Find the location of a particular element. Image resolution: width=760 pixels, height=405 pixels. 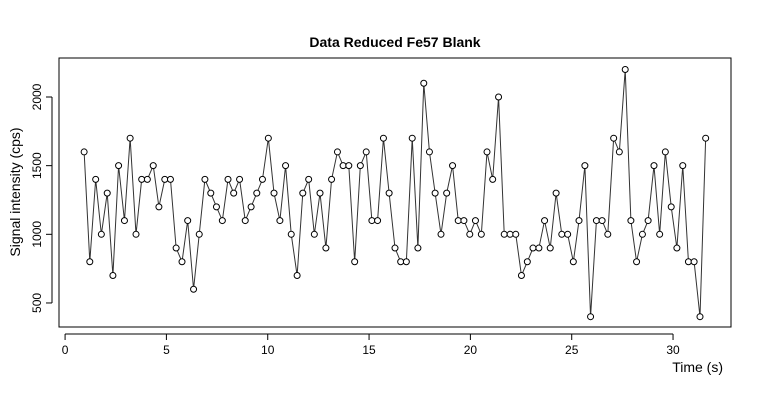

x-tick-label: 20 is located at coordinates (471, 350).